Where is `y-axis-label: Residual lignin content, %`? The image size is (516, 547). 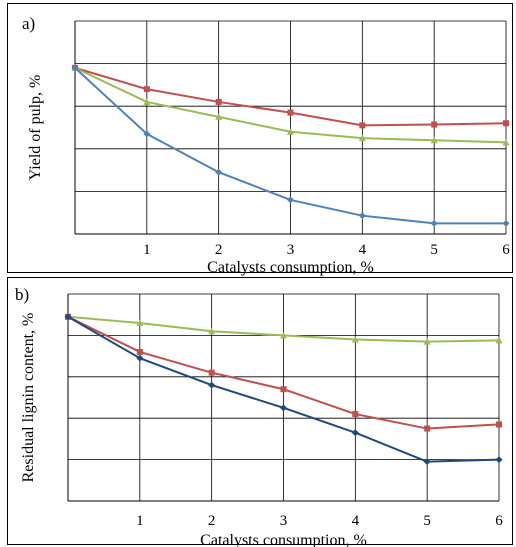
y-axis-label: Residual lignin content, % is located at coordinates (28, 398).